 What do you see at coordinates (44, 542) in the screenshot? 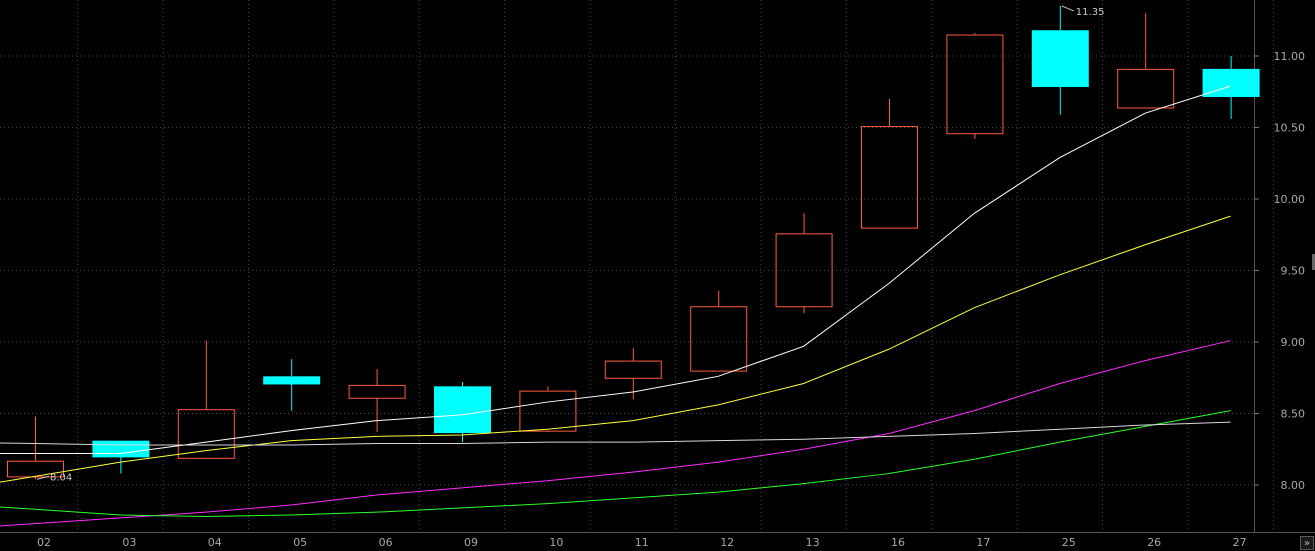
I see `x-tick-label: 02` at bounding box center [44, 542].